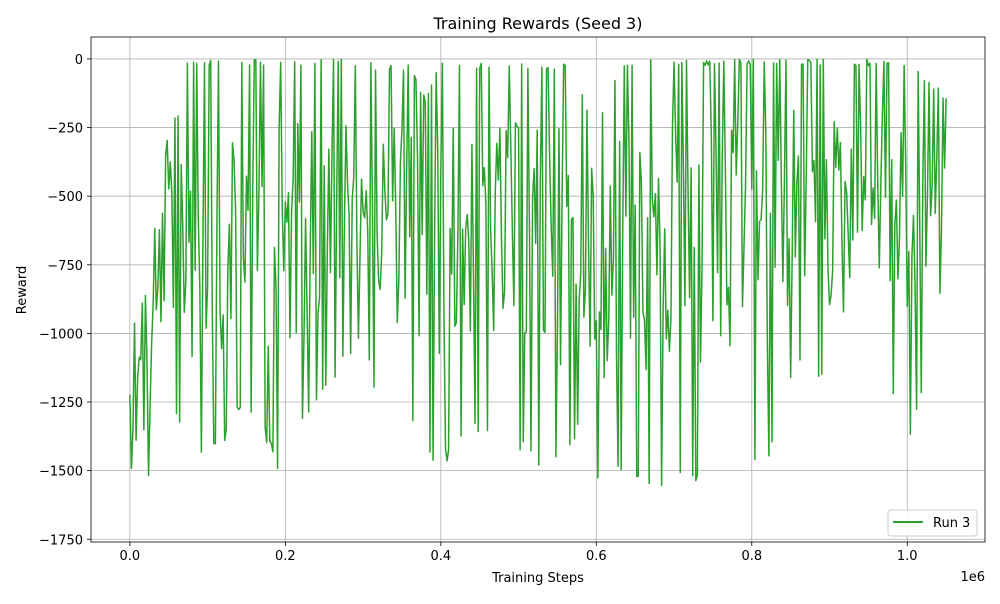  I want to click on x-tick-label: 0.6, so click(596, 556).